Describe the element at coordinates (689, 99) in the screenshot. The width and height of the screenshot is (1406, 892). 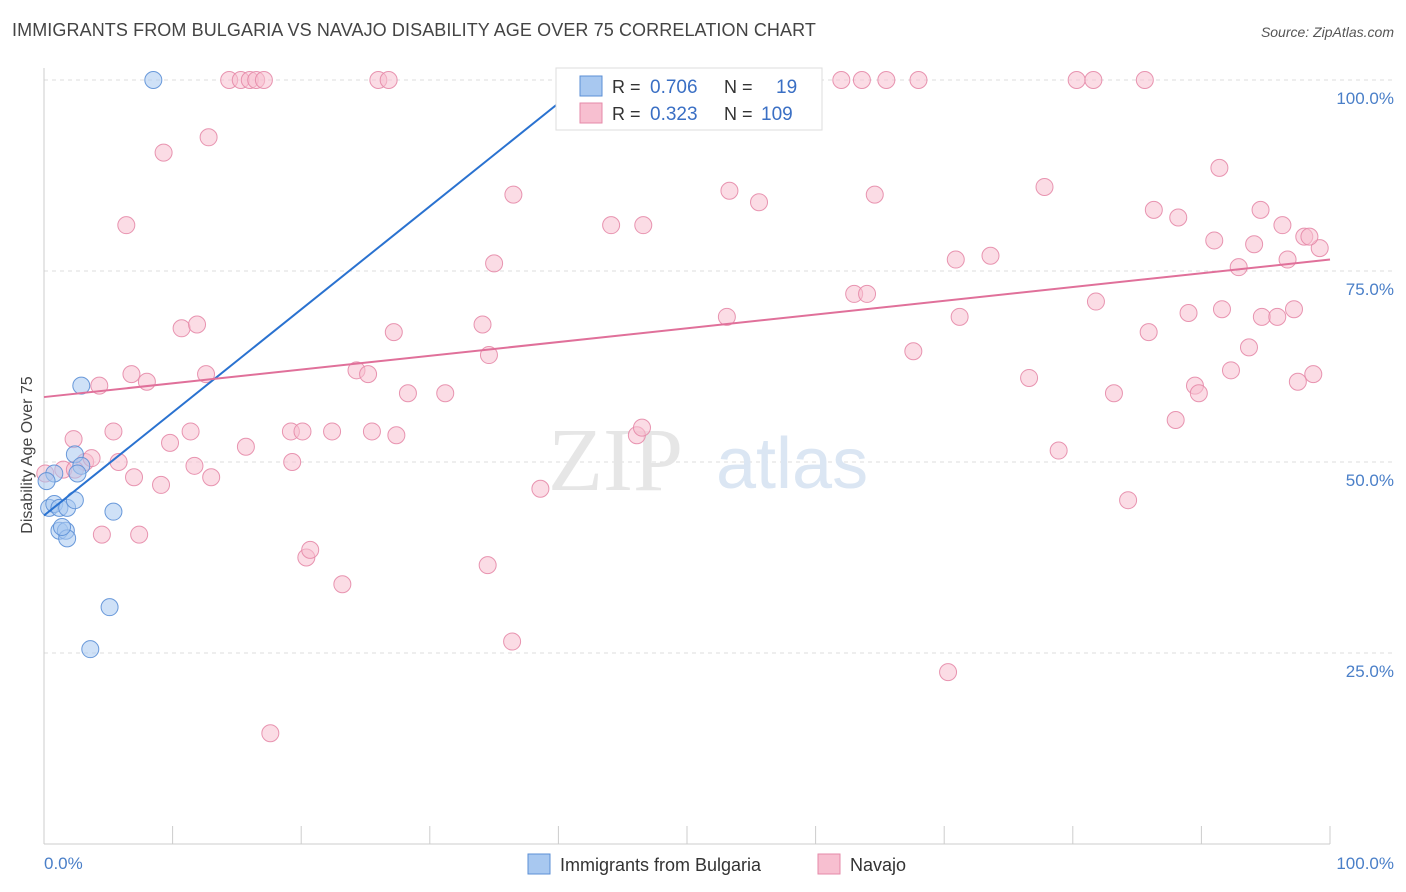
I see `stats-legend: R = 0.706 N = 19 R = 0.323 N = 109` at that location.